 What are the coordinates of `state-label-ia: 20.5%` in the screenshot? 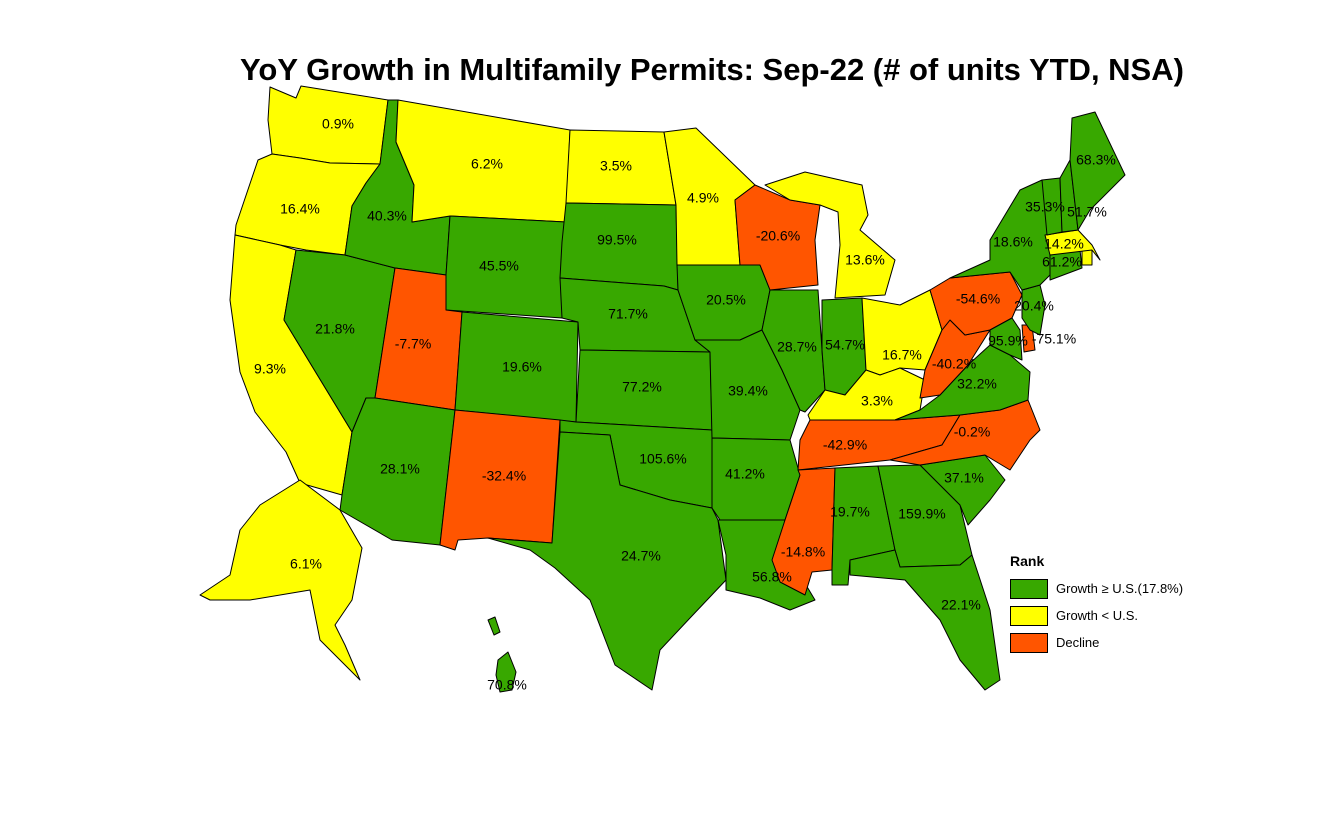 It's located at (726, 300).